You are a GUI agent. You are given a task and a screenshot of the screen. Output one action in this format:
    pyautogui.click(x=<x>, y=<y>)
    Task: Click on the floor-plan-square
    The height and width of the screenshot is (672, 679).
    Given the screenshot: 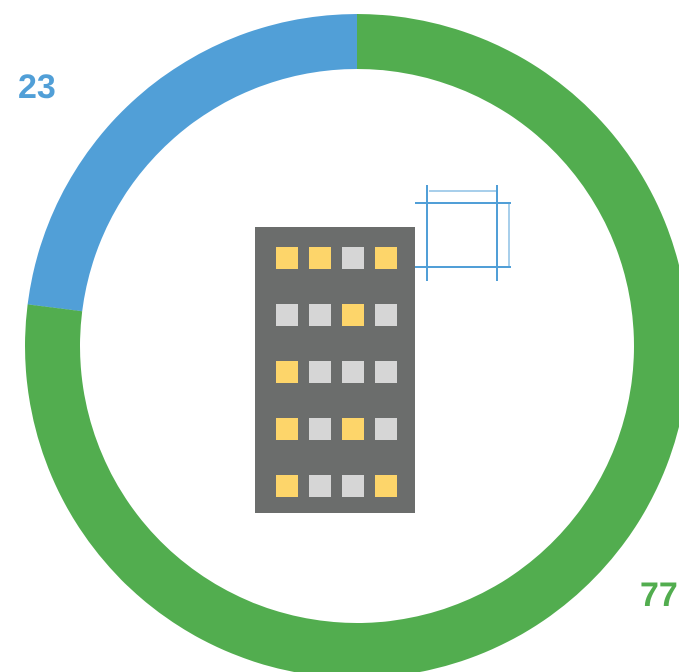 What is the action you would take?
    pyautogui.click(x=462, y=235)
    